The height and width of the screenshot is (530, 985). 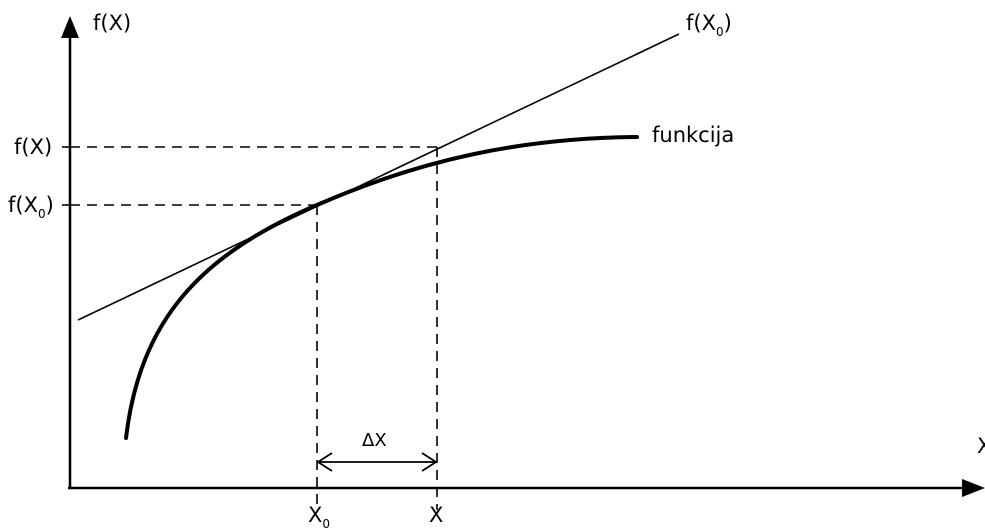 I want to click on x-label: X, so click(x=436, y=515).